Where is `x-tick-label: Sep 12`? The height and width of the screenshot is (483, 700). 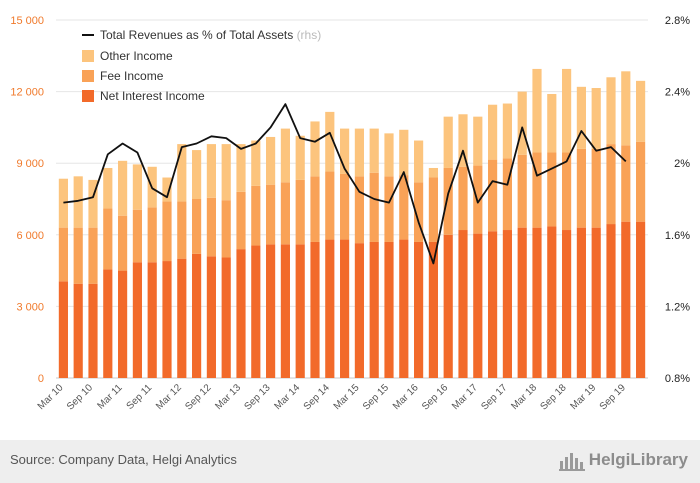 x-tick-label: Sep 12 is located at coordinates (198, 397).